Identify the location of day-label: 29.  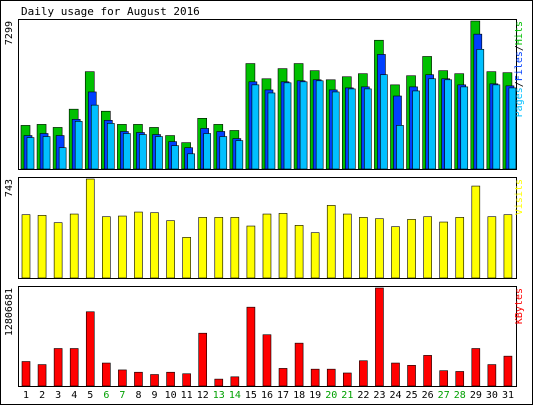
(476, 395).